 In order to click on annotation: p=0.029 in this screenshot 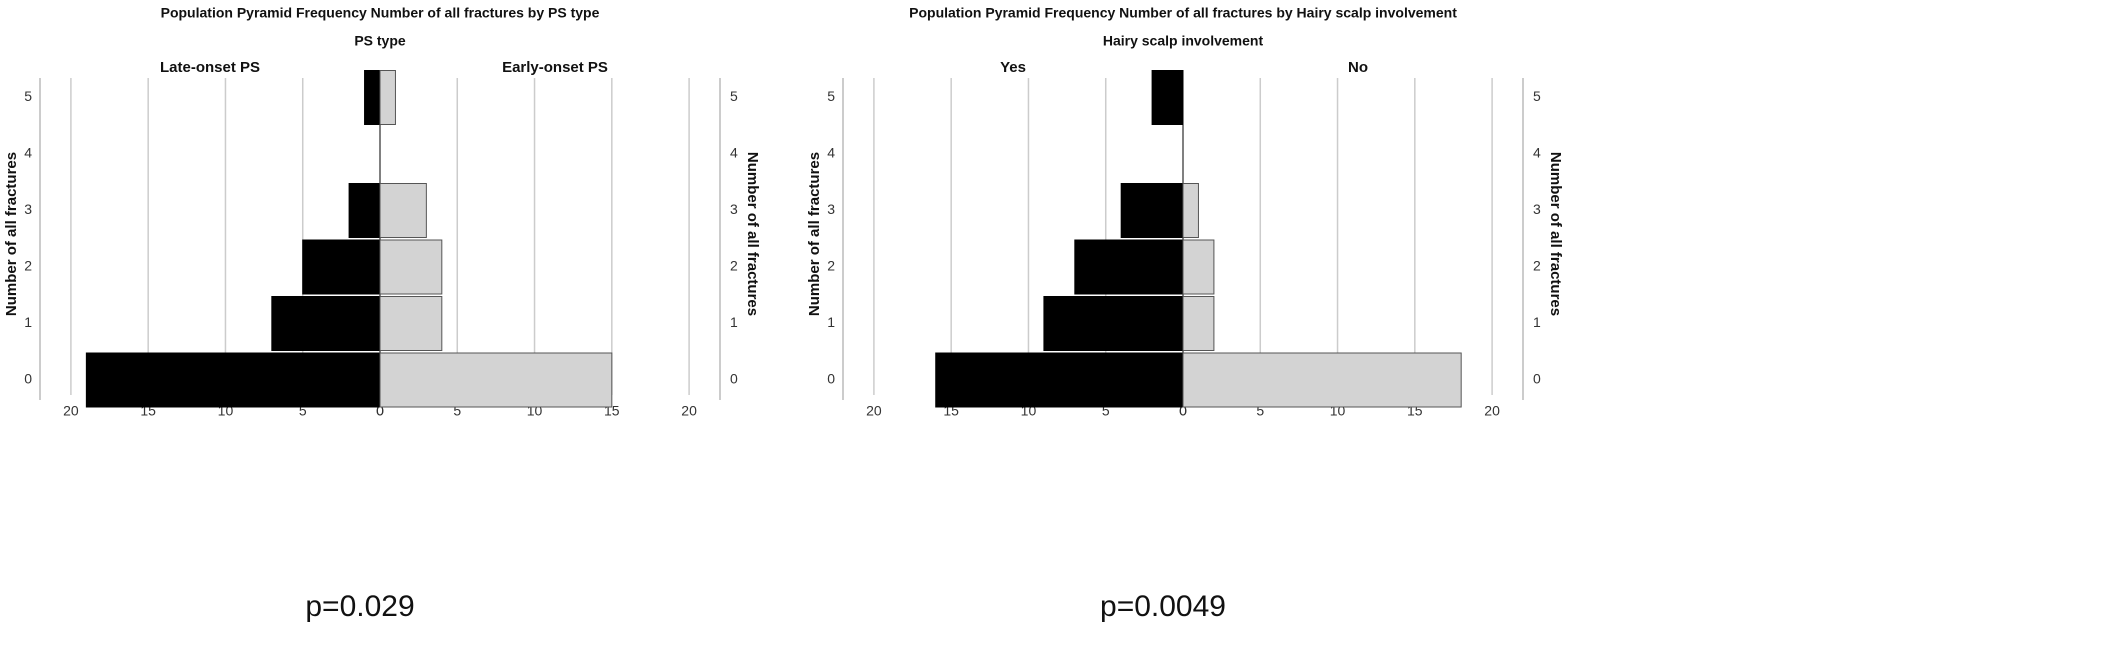, I will do `click(359, 606)`.